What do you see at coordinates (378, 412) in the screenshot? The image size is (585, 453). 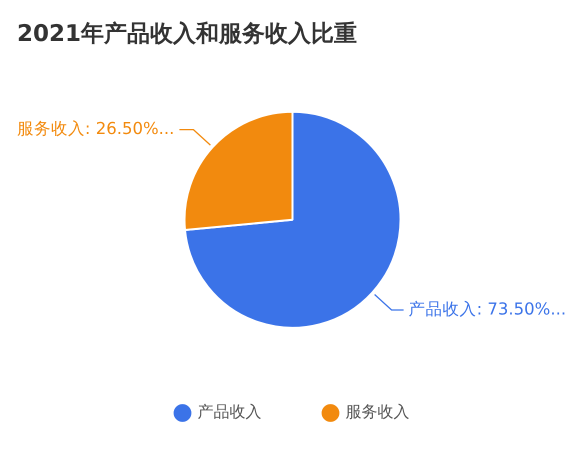 I see `legend-label: 服务收入` at bounding box center [378, 412].